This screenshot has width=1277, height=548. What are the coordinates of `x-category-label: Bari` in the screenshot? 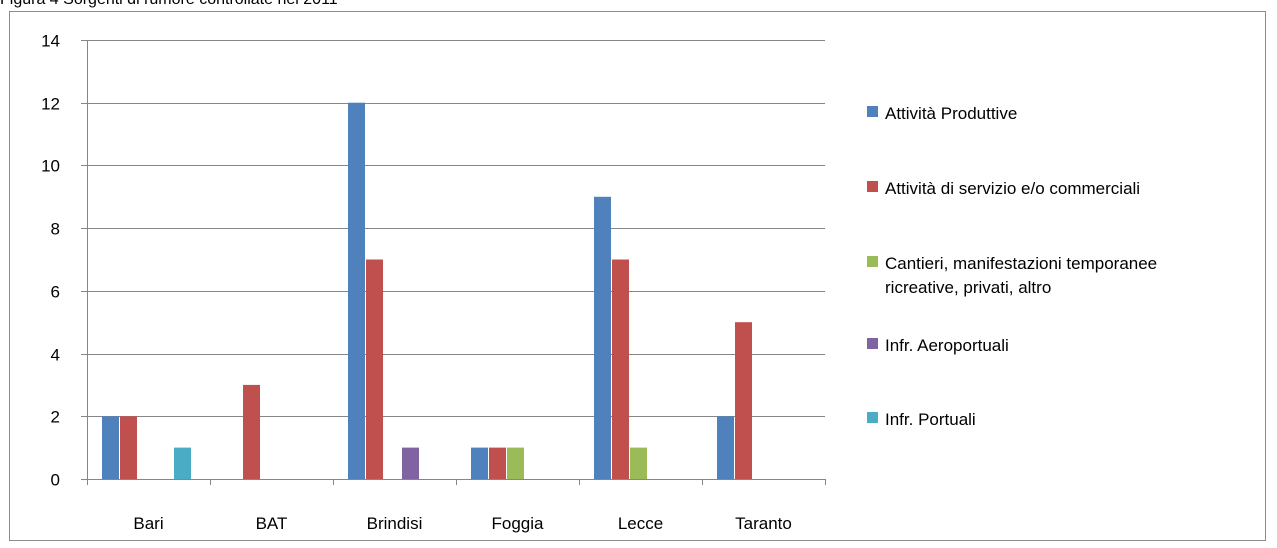 It's located at (148, 523).